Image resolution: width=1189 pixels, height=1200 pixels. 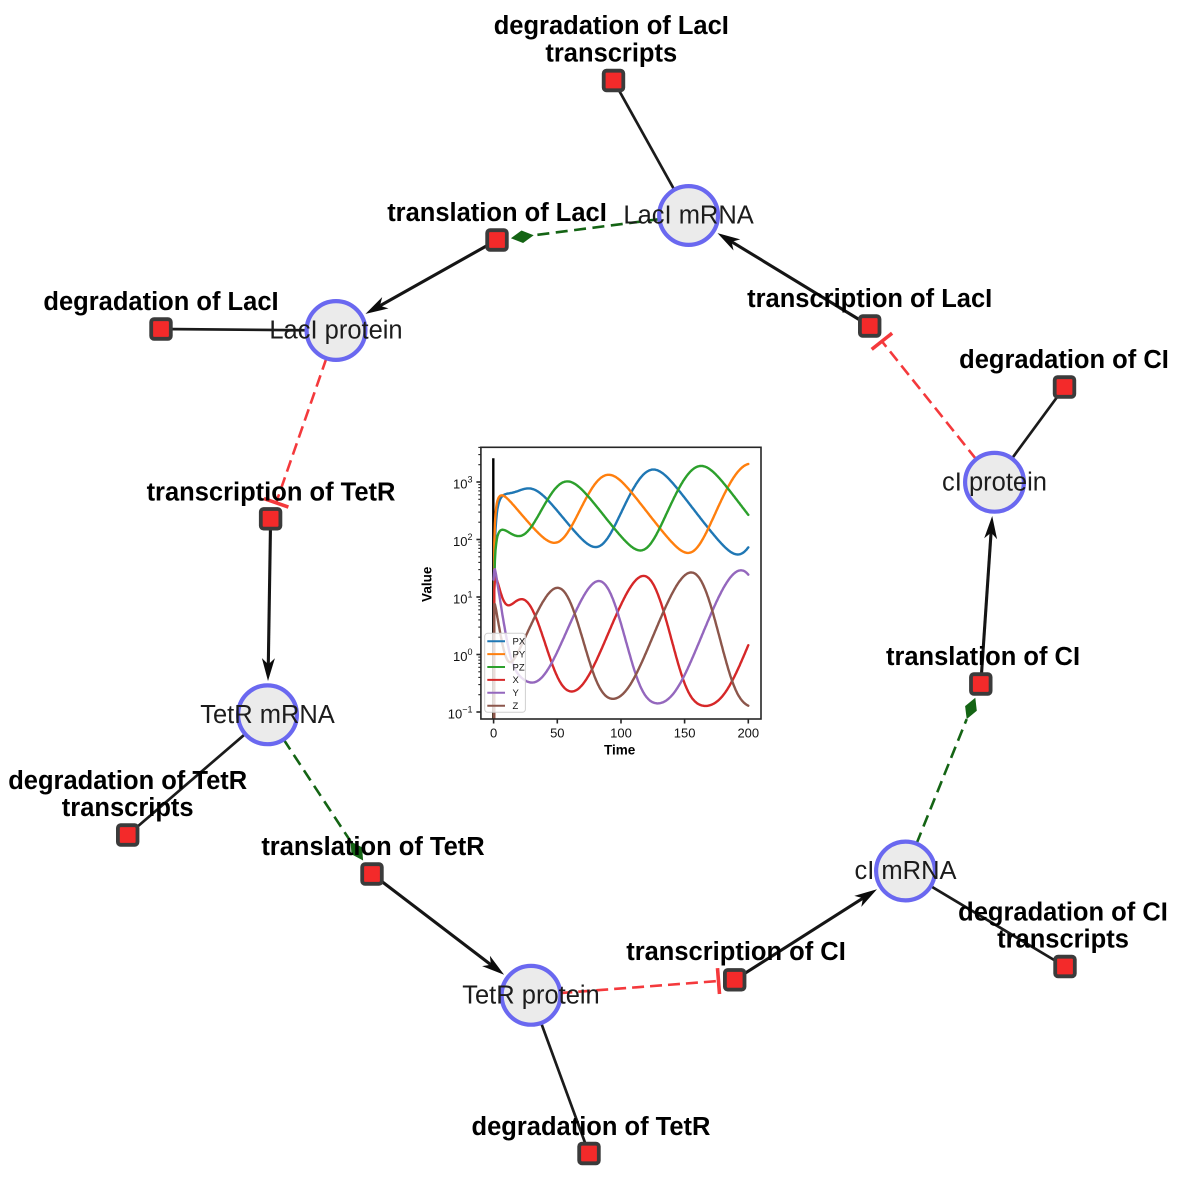 I want to click on svg-text: Value, so click(x=427, y=584).